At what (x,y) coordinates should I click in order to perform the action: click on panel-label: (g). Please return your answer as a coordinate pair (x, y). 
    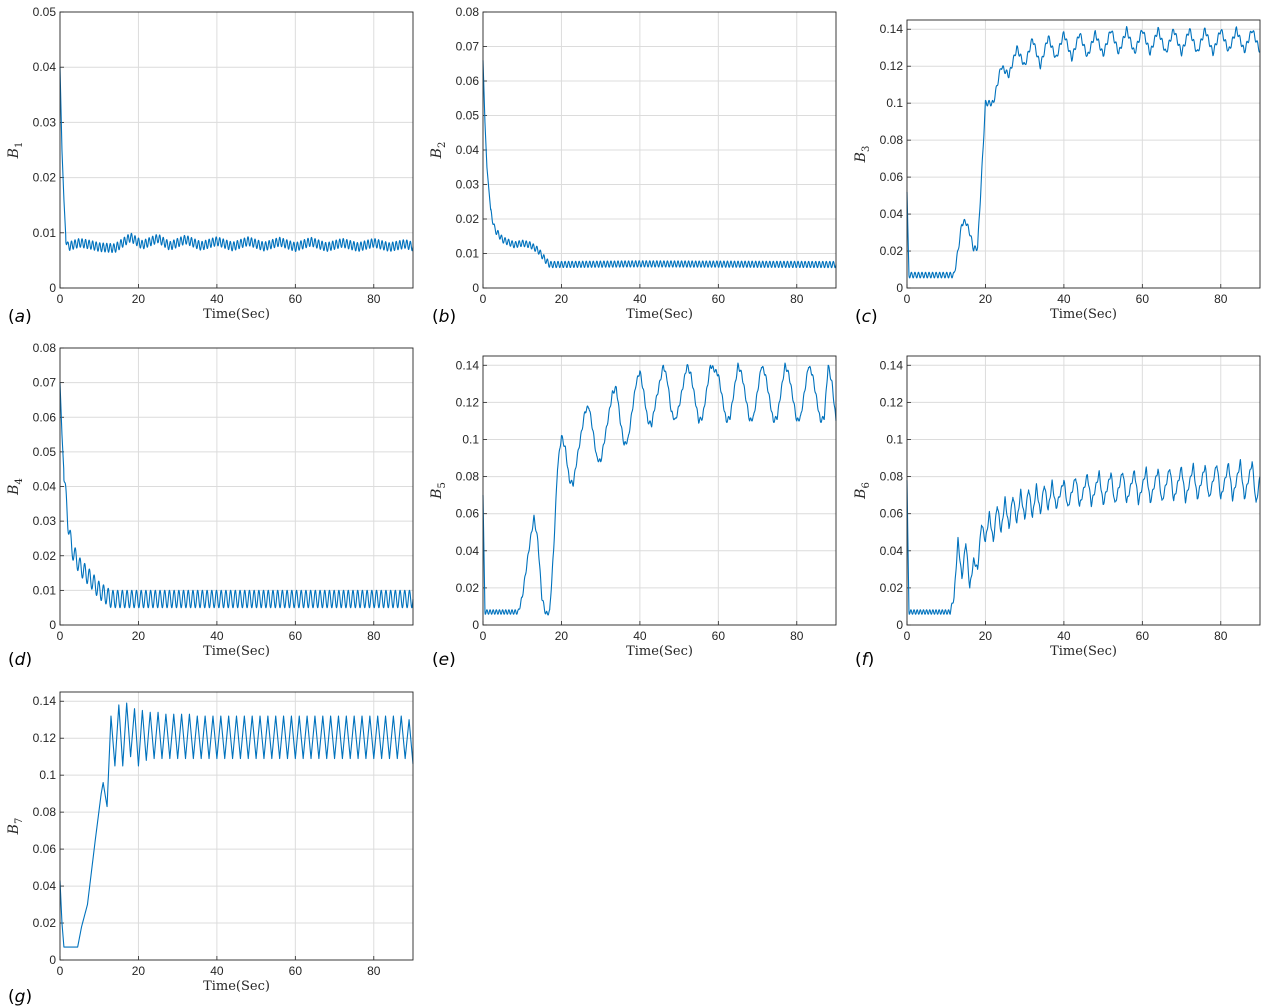
    Looking at the image, I should click on (20, 997).